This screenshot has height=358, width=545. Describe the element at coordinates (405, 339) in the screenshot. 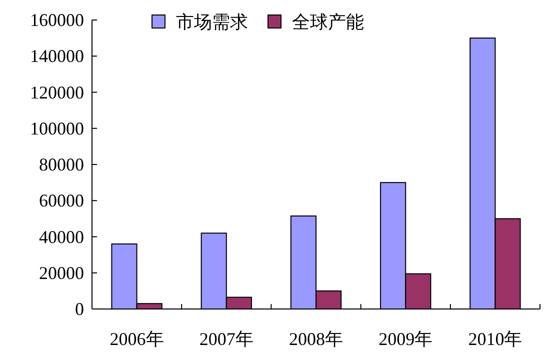

I see `x-tick-label: 2009年` at that location.